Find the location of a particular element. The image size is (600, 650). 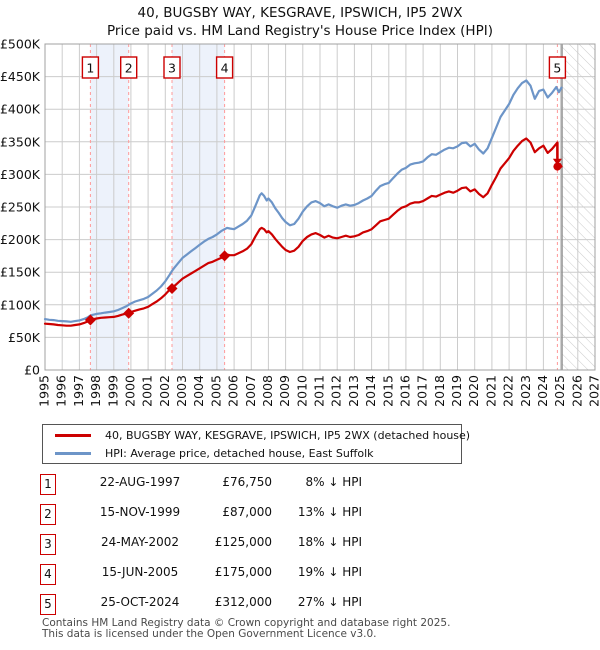

sale-hpi-delta: 27% ↓ HPI is located at coordinates (329, 602).